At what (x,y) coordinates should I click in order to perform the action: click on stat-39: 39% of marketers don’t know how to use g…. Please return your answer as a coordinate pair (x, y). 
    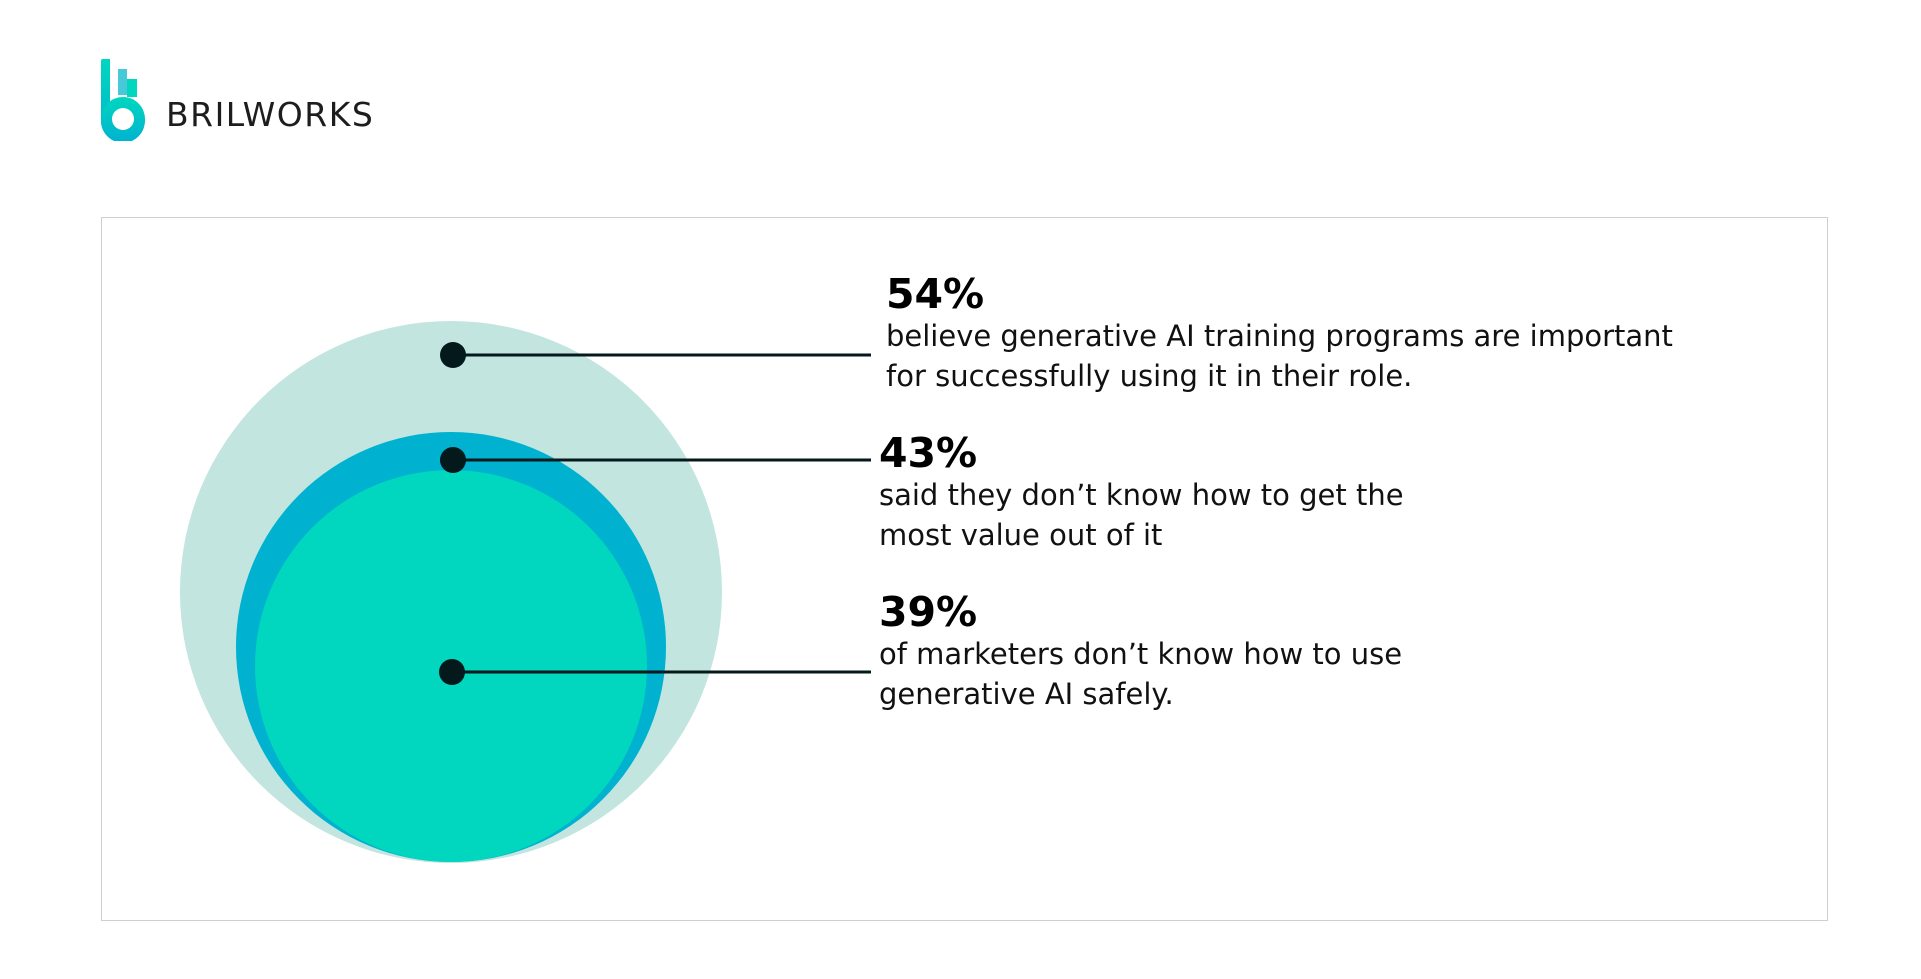
    Looking at the image, I should click on (1140, 652).